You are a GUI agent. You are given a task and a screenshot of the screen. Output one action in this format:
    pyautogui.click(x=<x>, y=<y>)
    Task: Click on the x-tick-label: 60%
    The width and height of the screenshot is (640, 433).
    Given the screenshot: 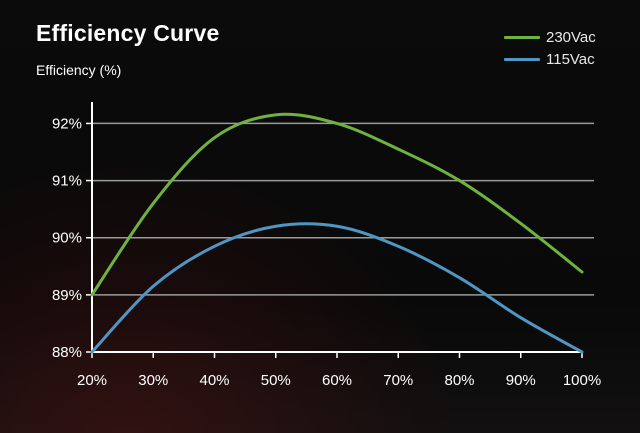 What is the action you would take?
    pyautogui.click(x=337, y=380)
    